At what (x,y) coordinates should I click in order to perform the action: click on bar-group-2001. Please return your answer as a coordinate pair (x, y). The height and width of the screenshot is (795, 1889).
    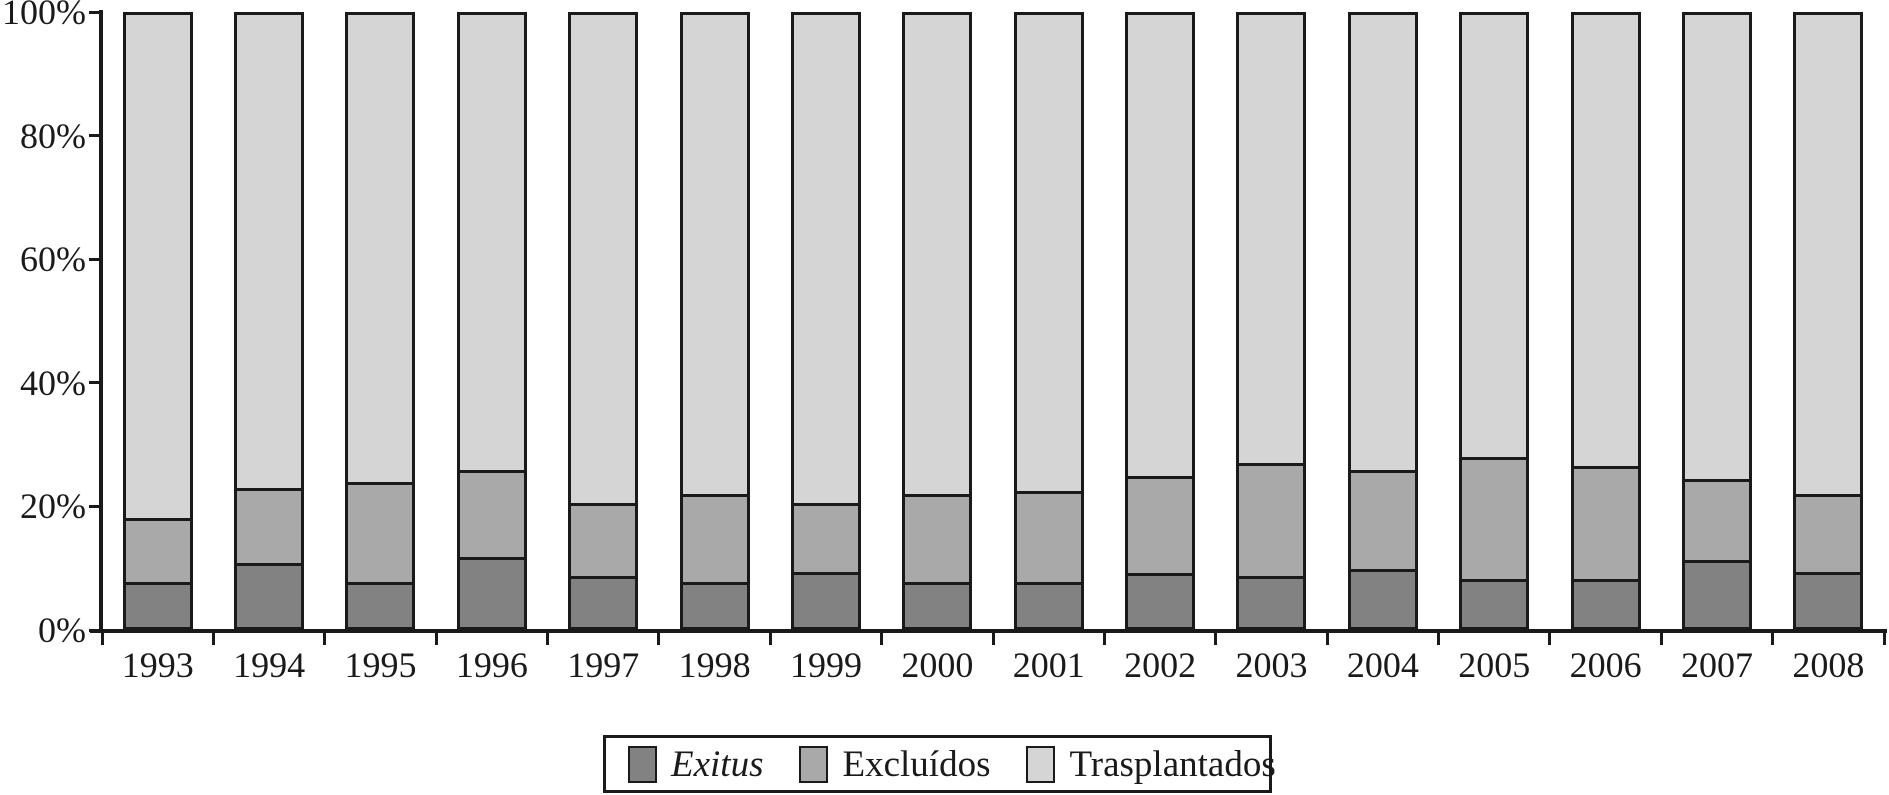
    Looking at the image, I should click on (1048, 321).